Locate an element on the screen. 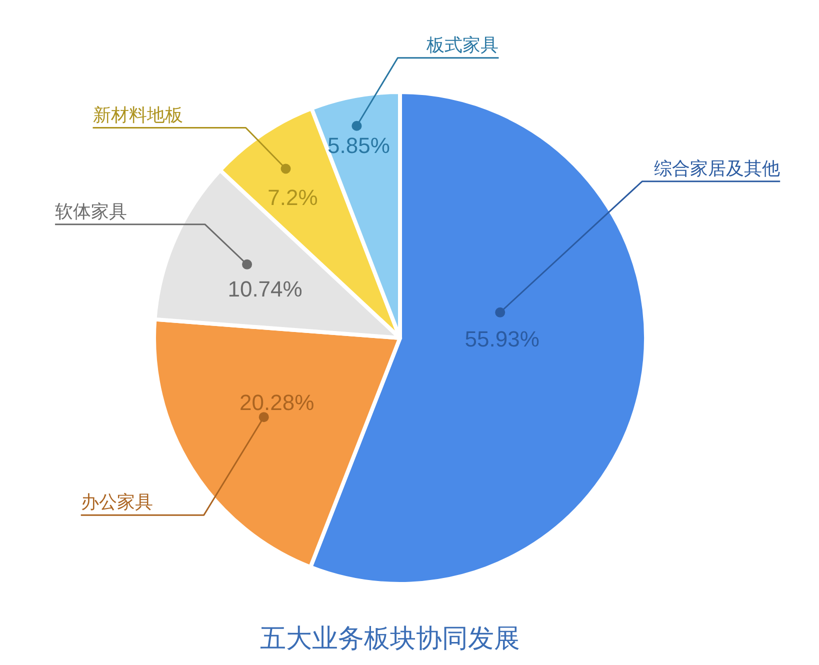 The image size is (819, 665). slice-label: 板式家具 is located at coordinates (462, 44).